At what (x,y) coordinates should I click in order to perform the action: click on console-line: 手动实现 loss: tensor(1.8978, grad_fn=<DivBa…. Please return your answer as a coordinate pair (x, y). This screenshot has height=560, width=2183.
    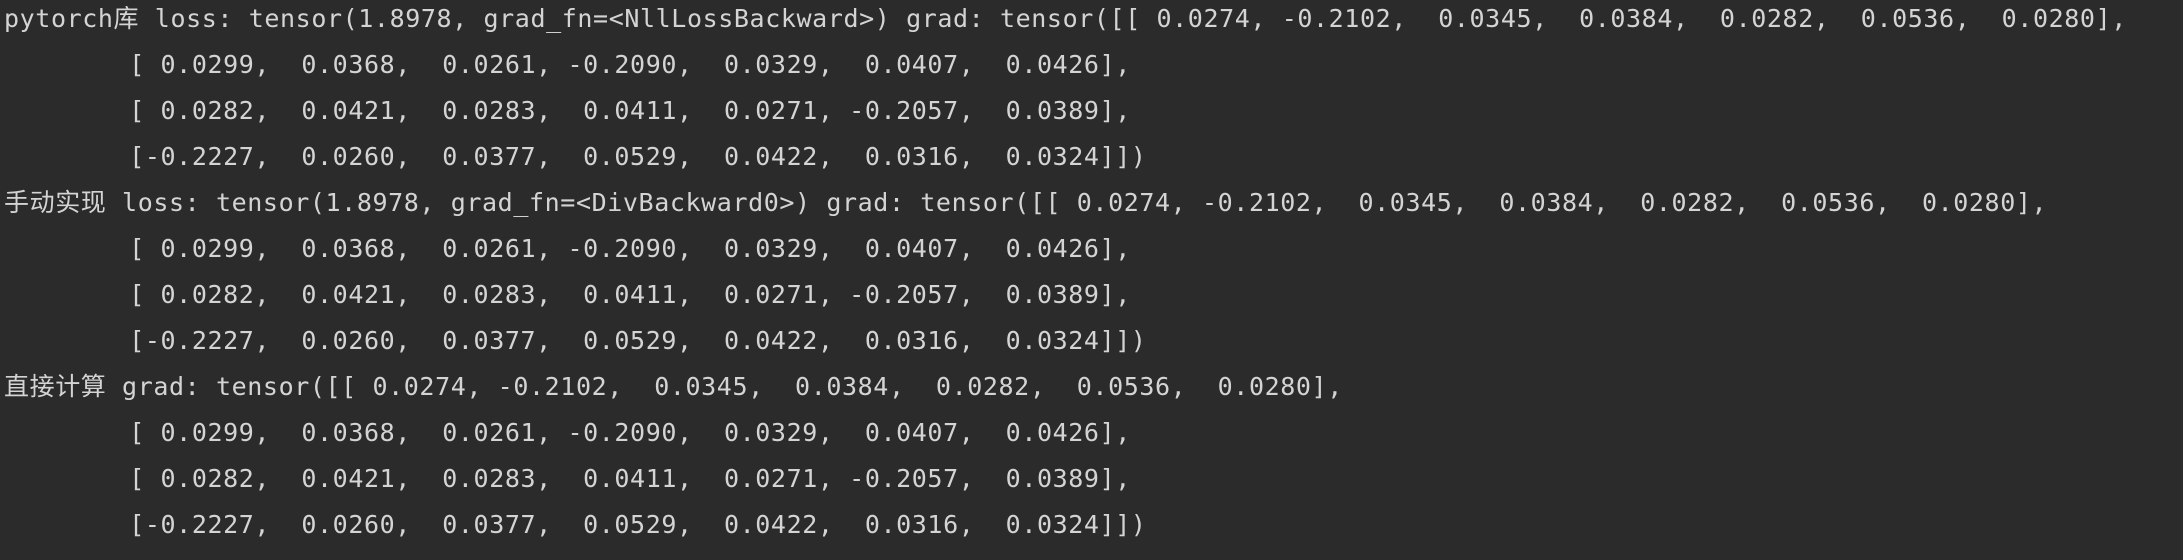
    Looking at the image, I should click on (1026, 202).